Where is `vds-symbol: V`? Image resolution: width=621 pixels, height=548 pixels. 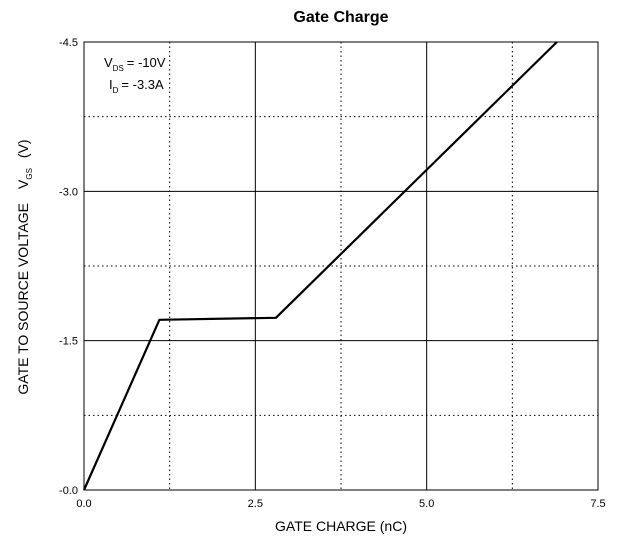 vds-symbol: V is located at coordinates (108, 62).